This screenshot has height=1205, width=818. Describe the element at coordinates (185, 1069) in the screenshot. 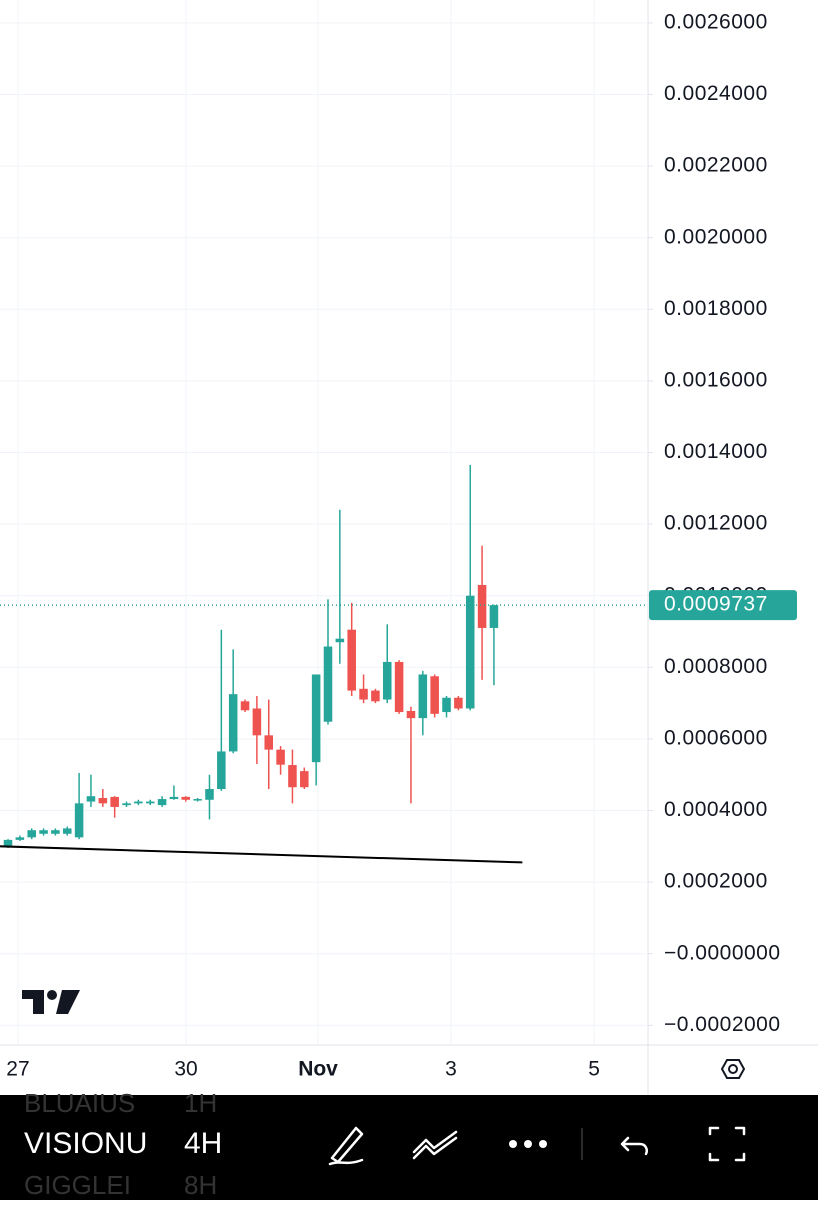

I see `x-tick-label: 30` at that location.